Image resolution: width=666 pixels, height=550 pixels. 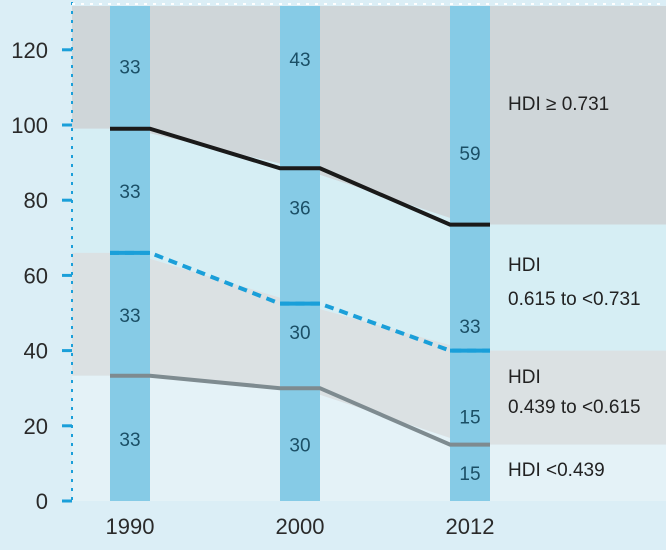 I want to click on x-tick-label: 1990, so click(x=130, y=526).